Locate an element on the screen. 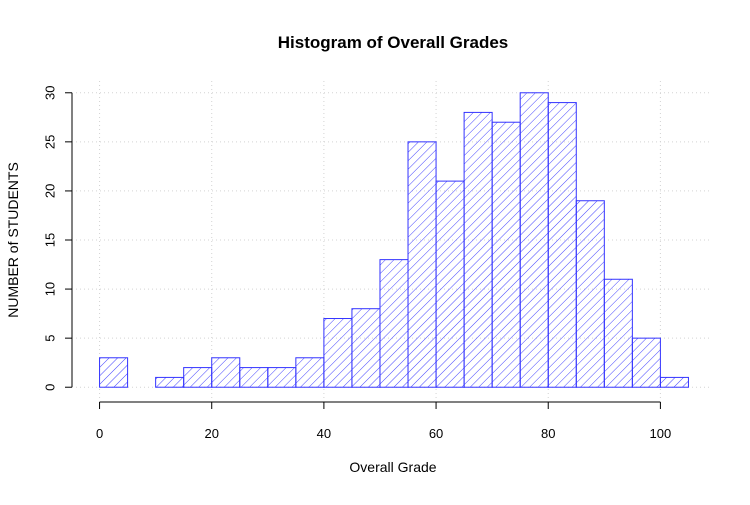  x-tick-label: 40 is located at coordinates (324, 433).